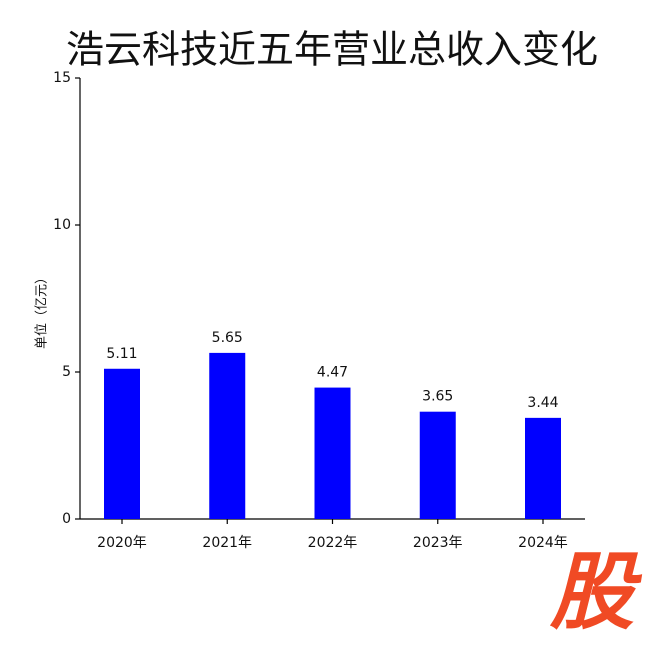  What do you see at coordinates (66, 372) in the screenshot?
I see `y-tick-label: 5` at bounding box center [66, 372].